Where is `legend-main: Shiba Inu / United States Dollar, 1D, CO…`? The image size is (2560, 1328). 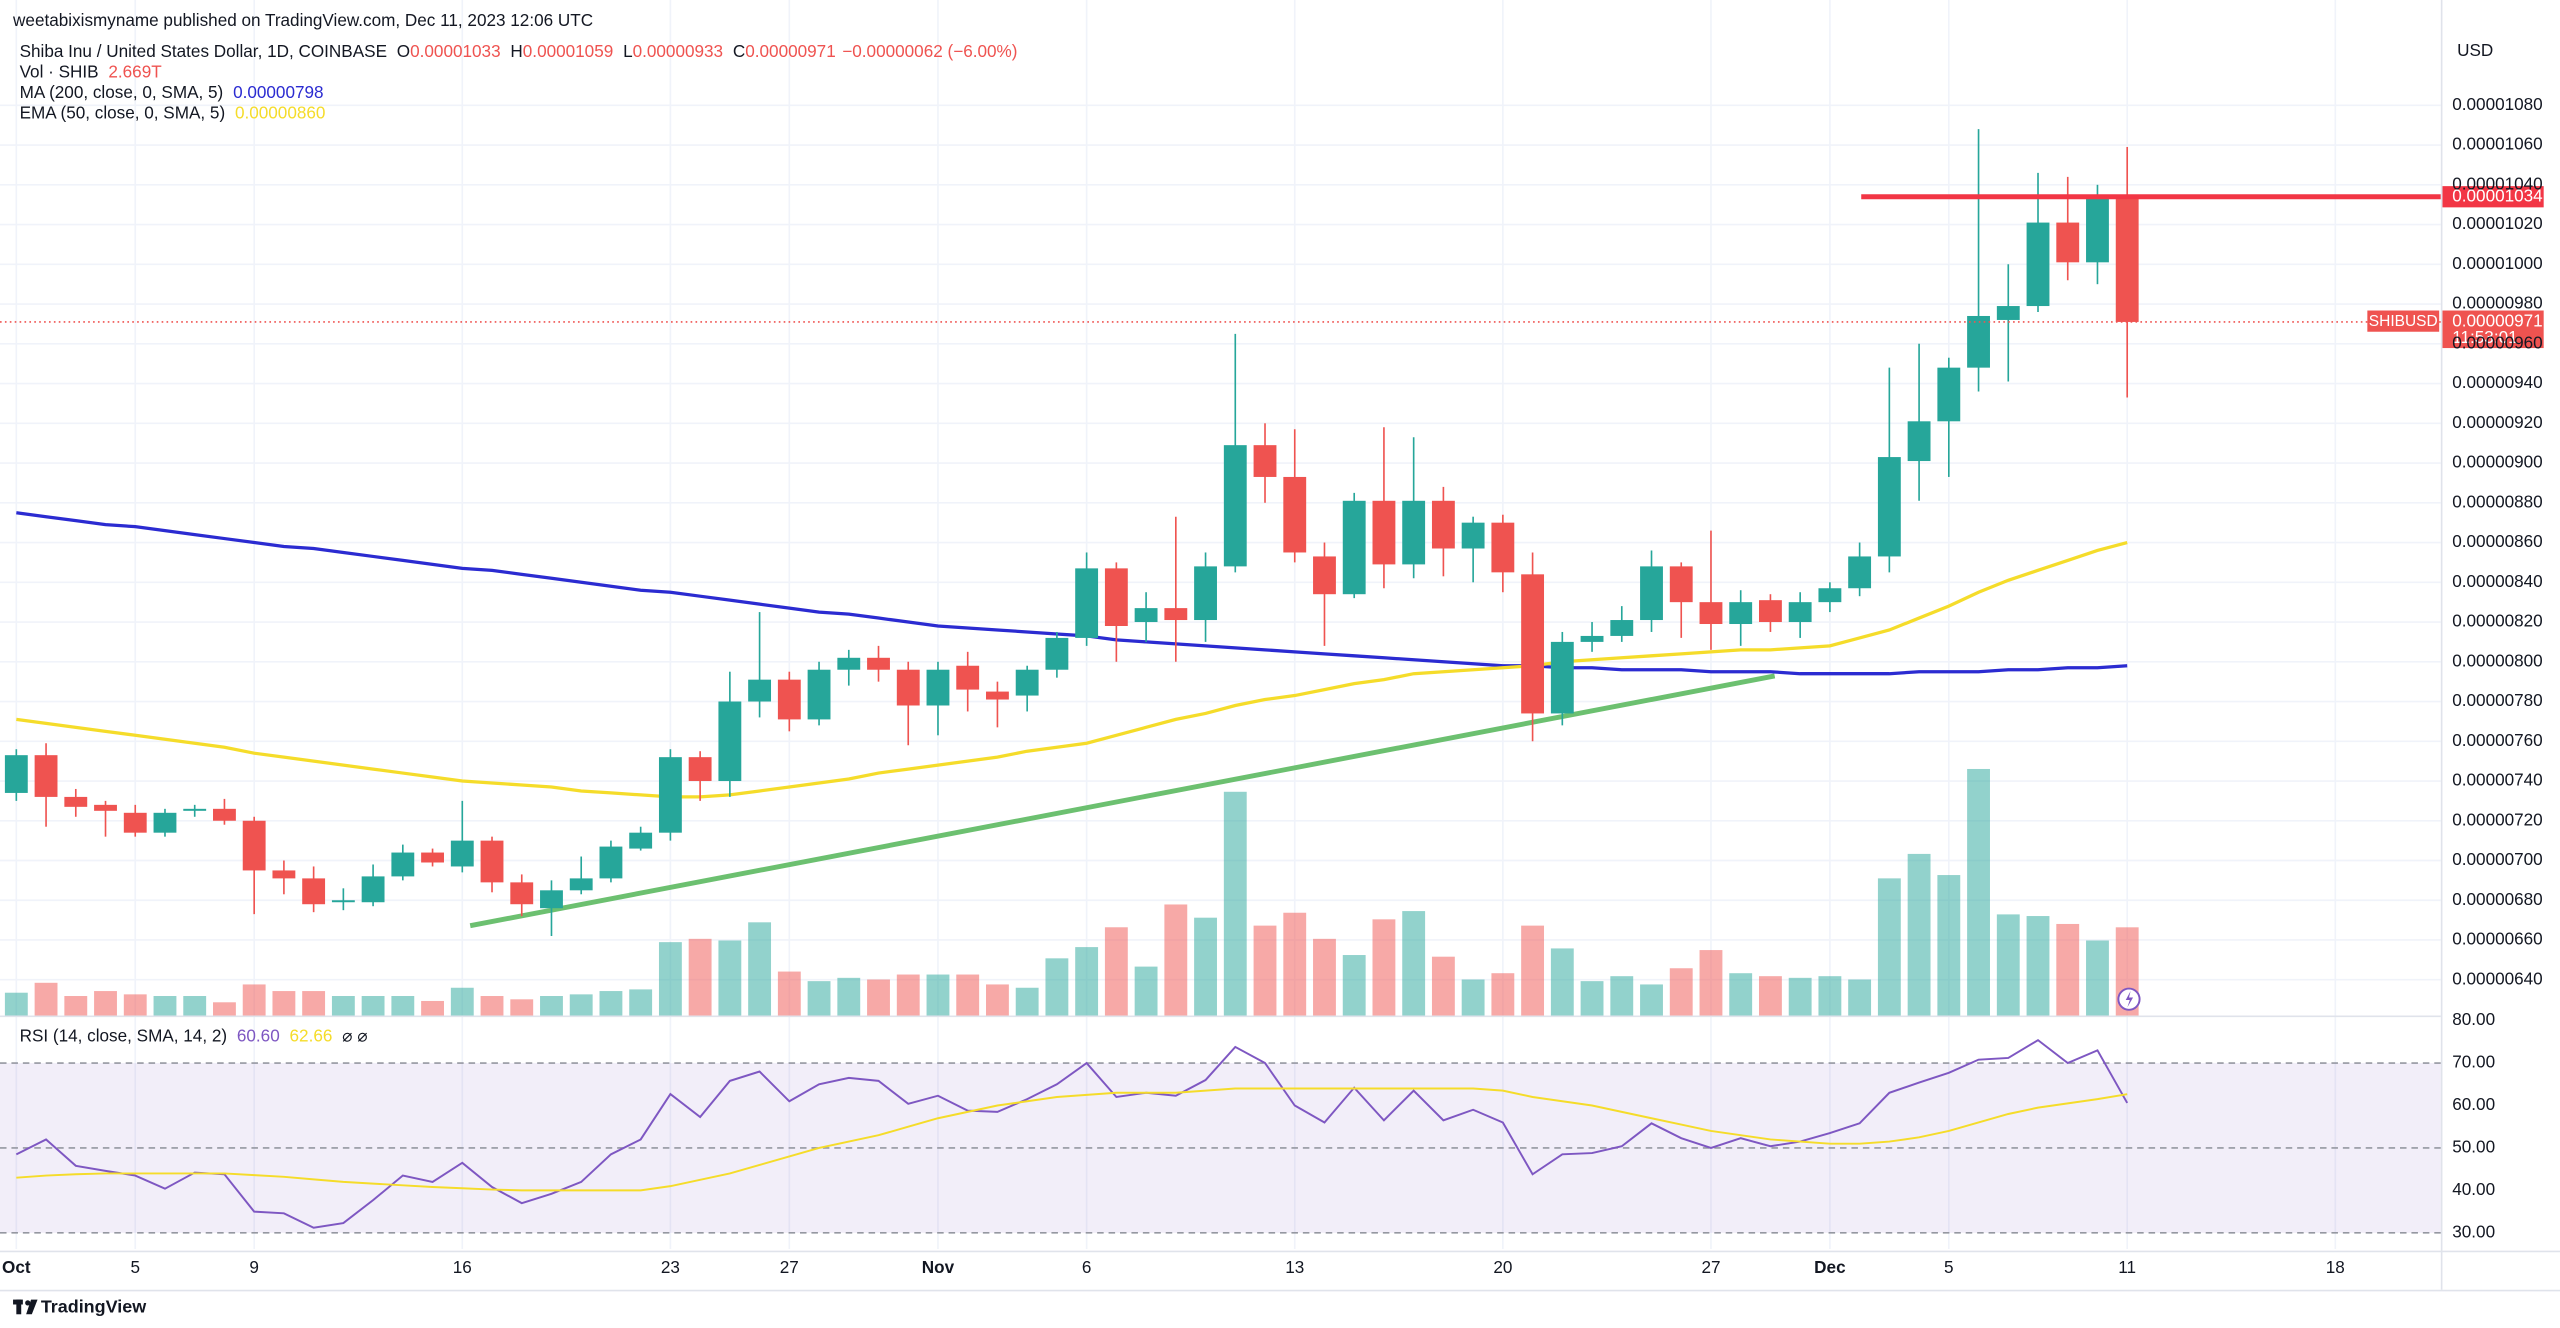
legend-main: Shiba Inu / United States Dollar, 1D, CO… is located at coordinates (519, 51).